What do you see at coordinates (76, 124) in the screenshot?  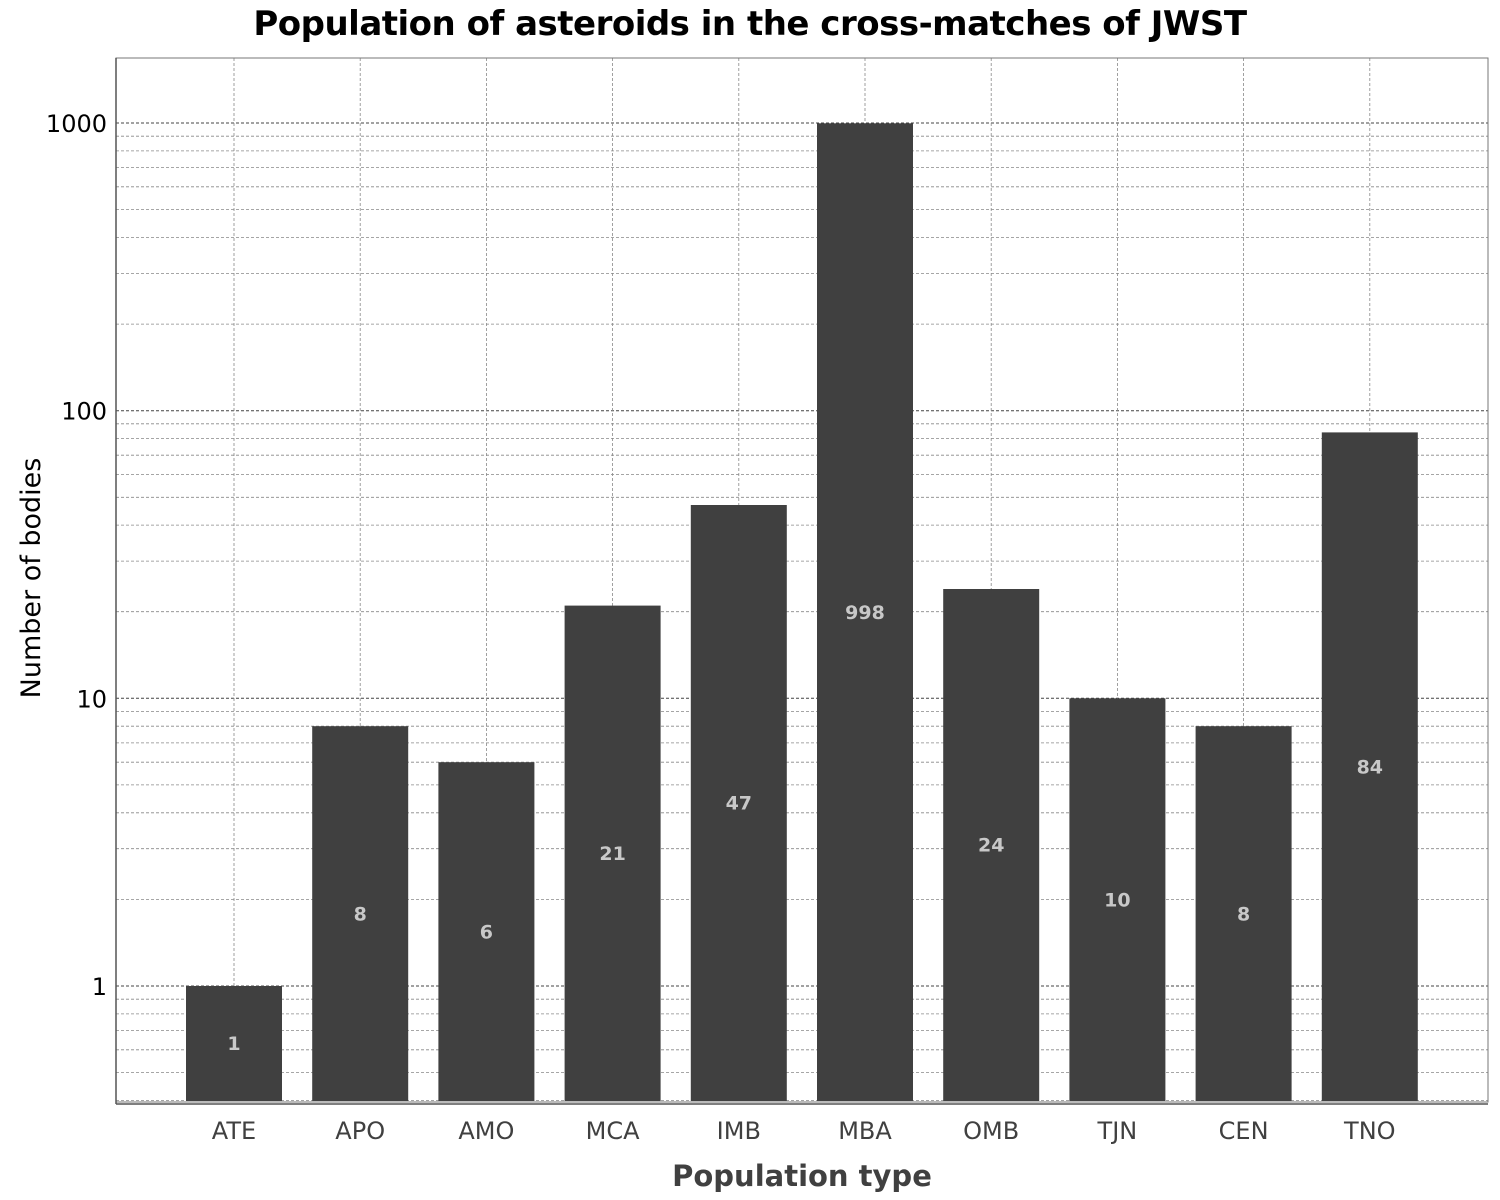 I see `y-tick-label: 1000` at bounding box center [76, 124].